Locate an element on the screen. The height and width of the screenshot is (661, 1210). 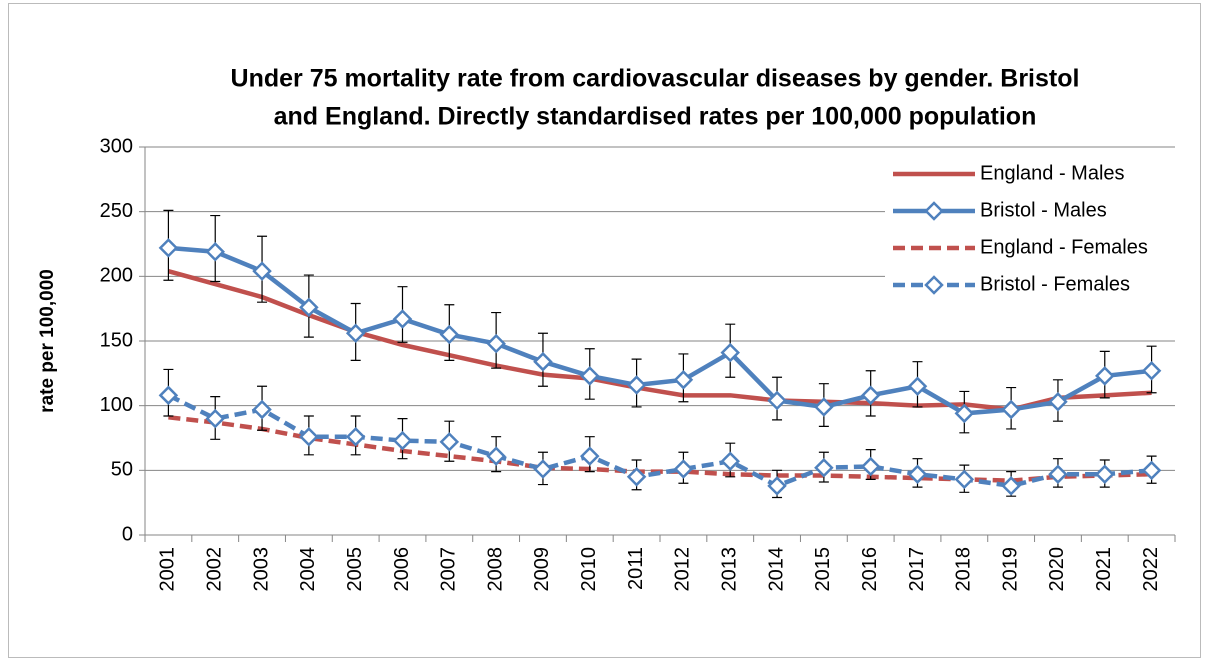
x-tick-label: 2012 is located at coordinates (683, 569).